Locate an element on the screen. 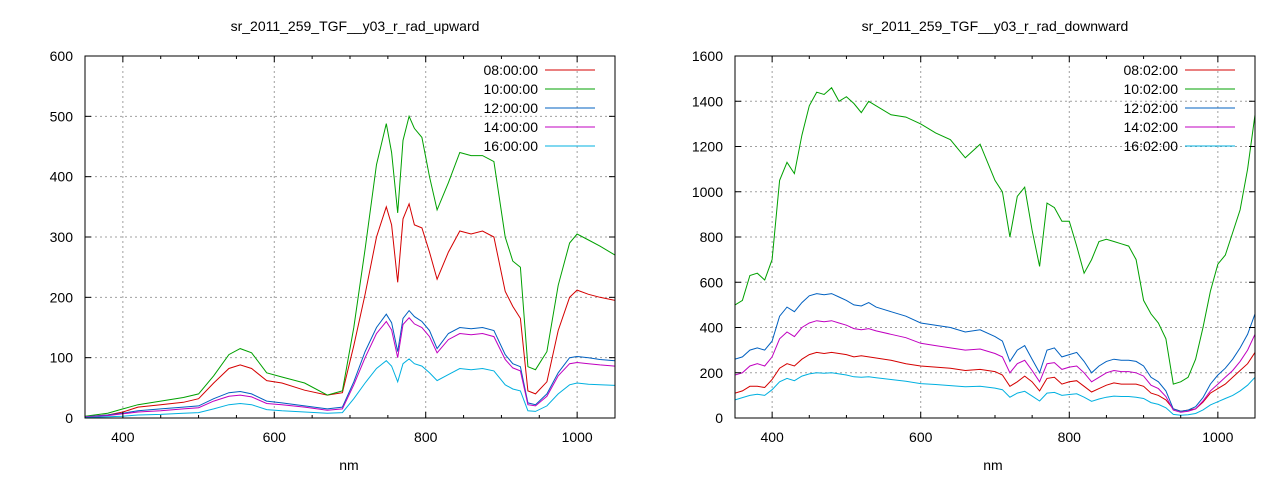 This screenshot has height=480, width=1280. chart-2-ytick-label: 1000 is located at coordinates (707, 192).